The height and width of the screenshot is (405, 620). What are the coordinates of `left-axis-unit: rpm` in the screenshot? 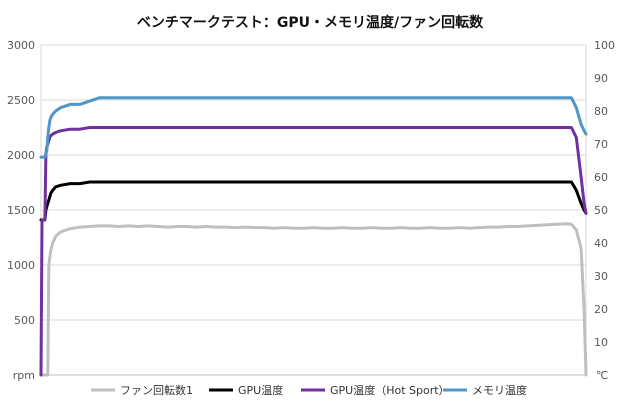 It's located at (24, 375).